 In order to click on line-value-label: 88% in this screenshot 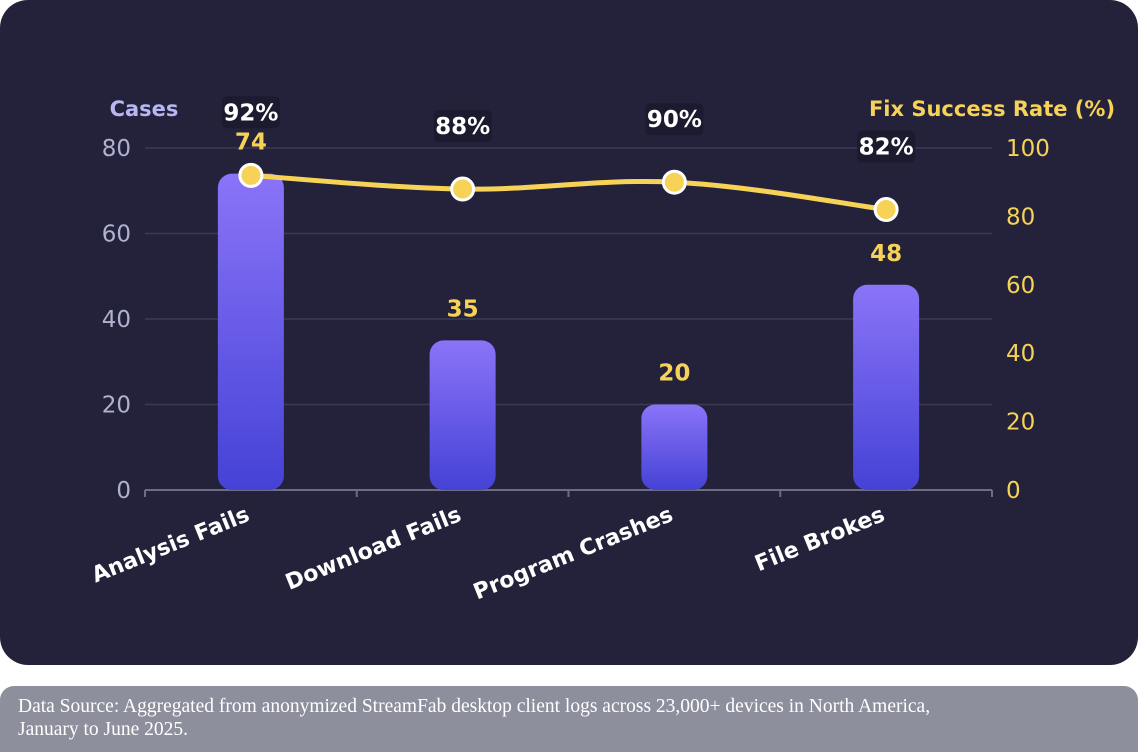, I will do `click(462, 127)`.